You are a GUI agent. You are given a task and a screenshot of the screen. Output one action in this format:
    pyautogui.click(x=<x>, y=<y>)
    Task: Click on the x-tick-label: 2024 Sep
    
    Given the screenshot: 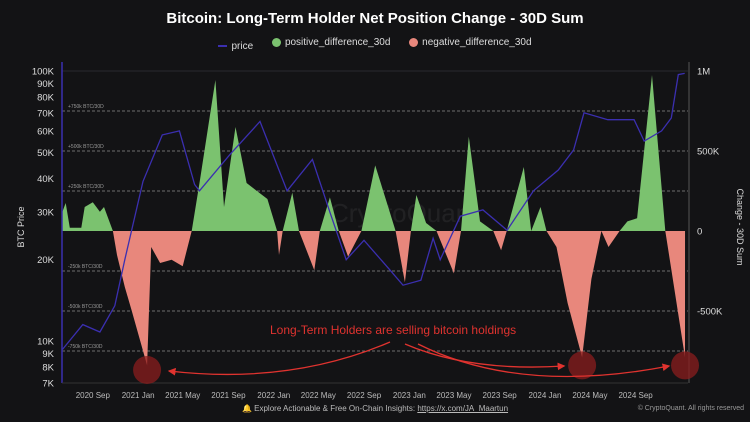 What is the action you would take?
    pyautogui.click(x=635, y=395)
    